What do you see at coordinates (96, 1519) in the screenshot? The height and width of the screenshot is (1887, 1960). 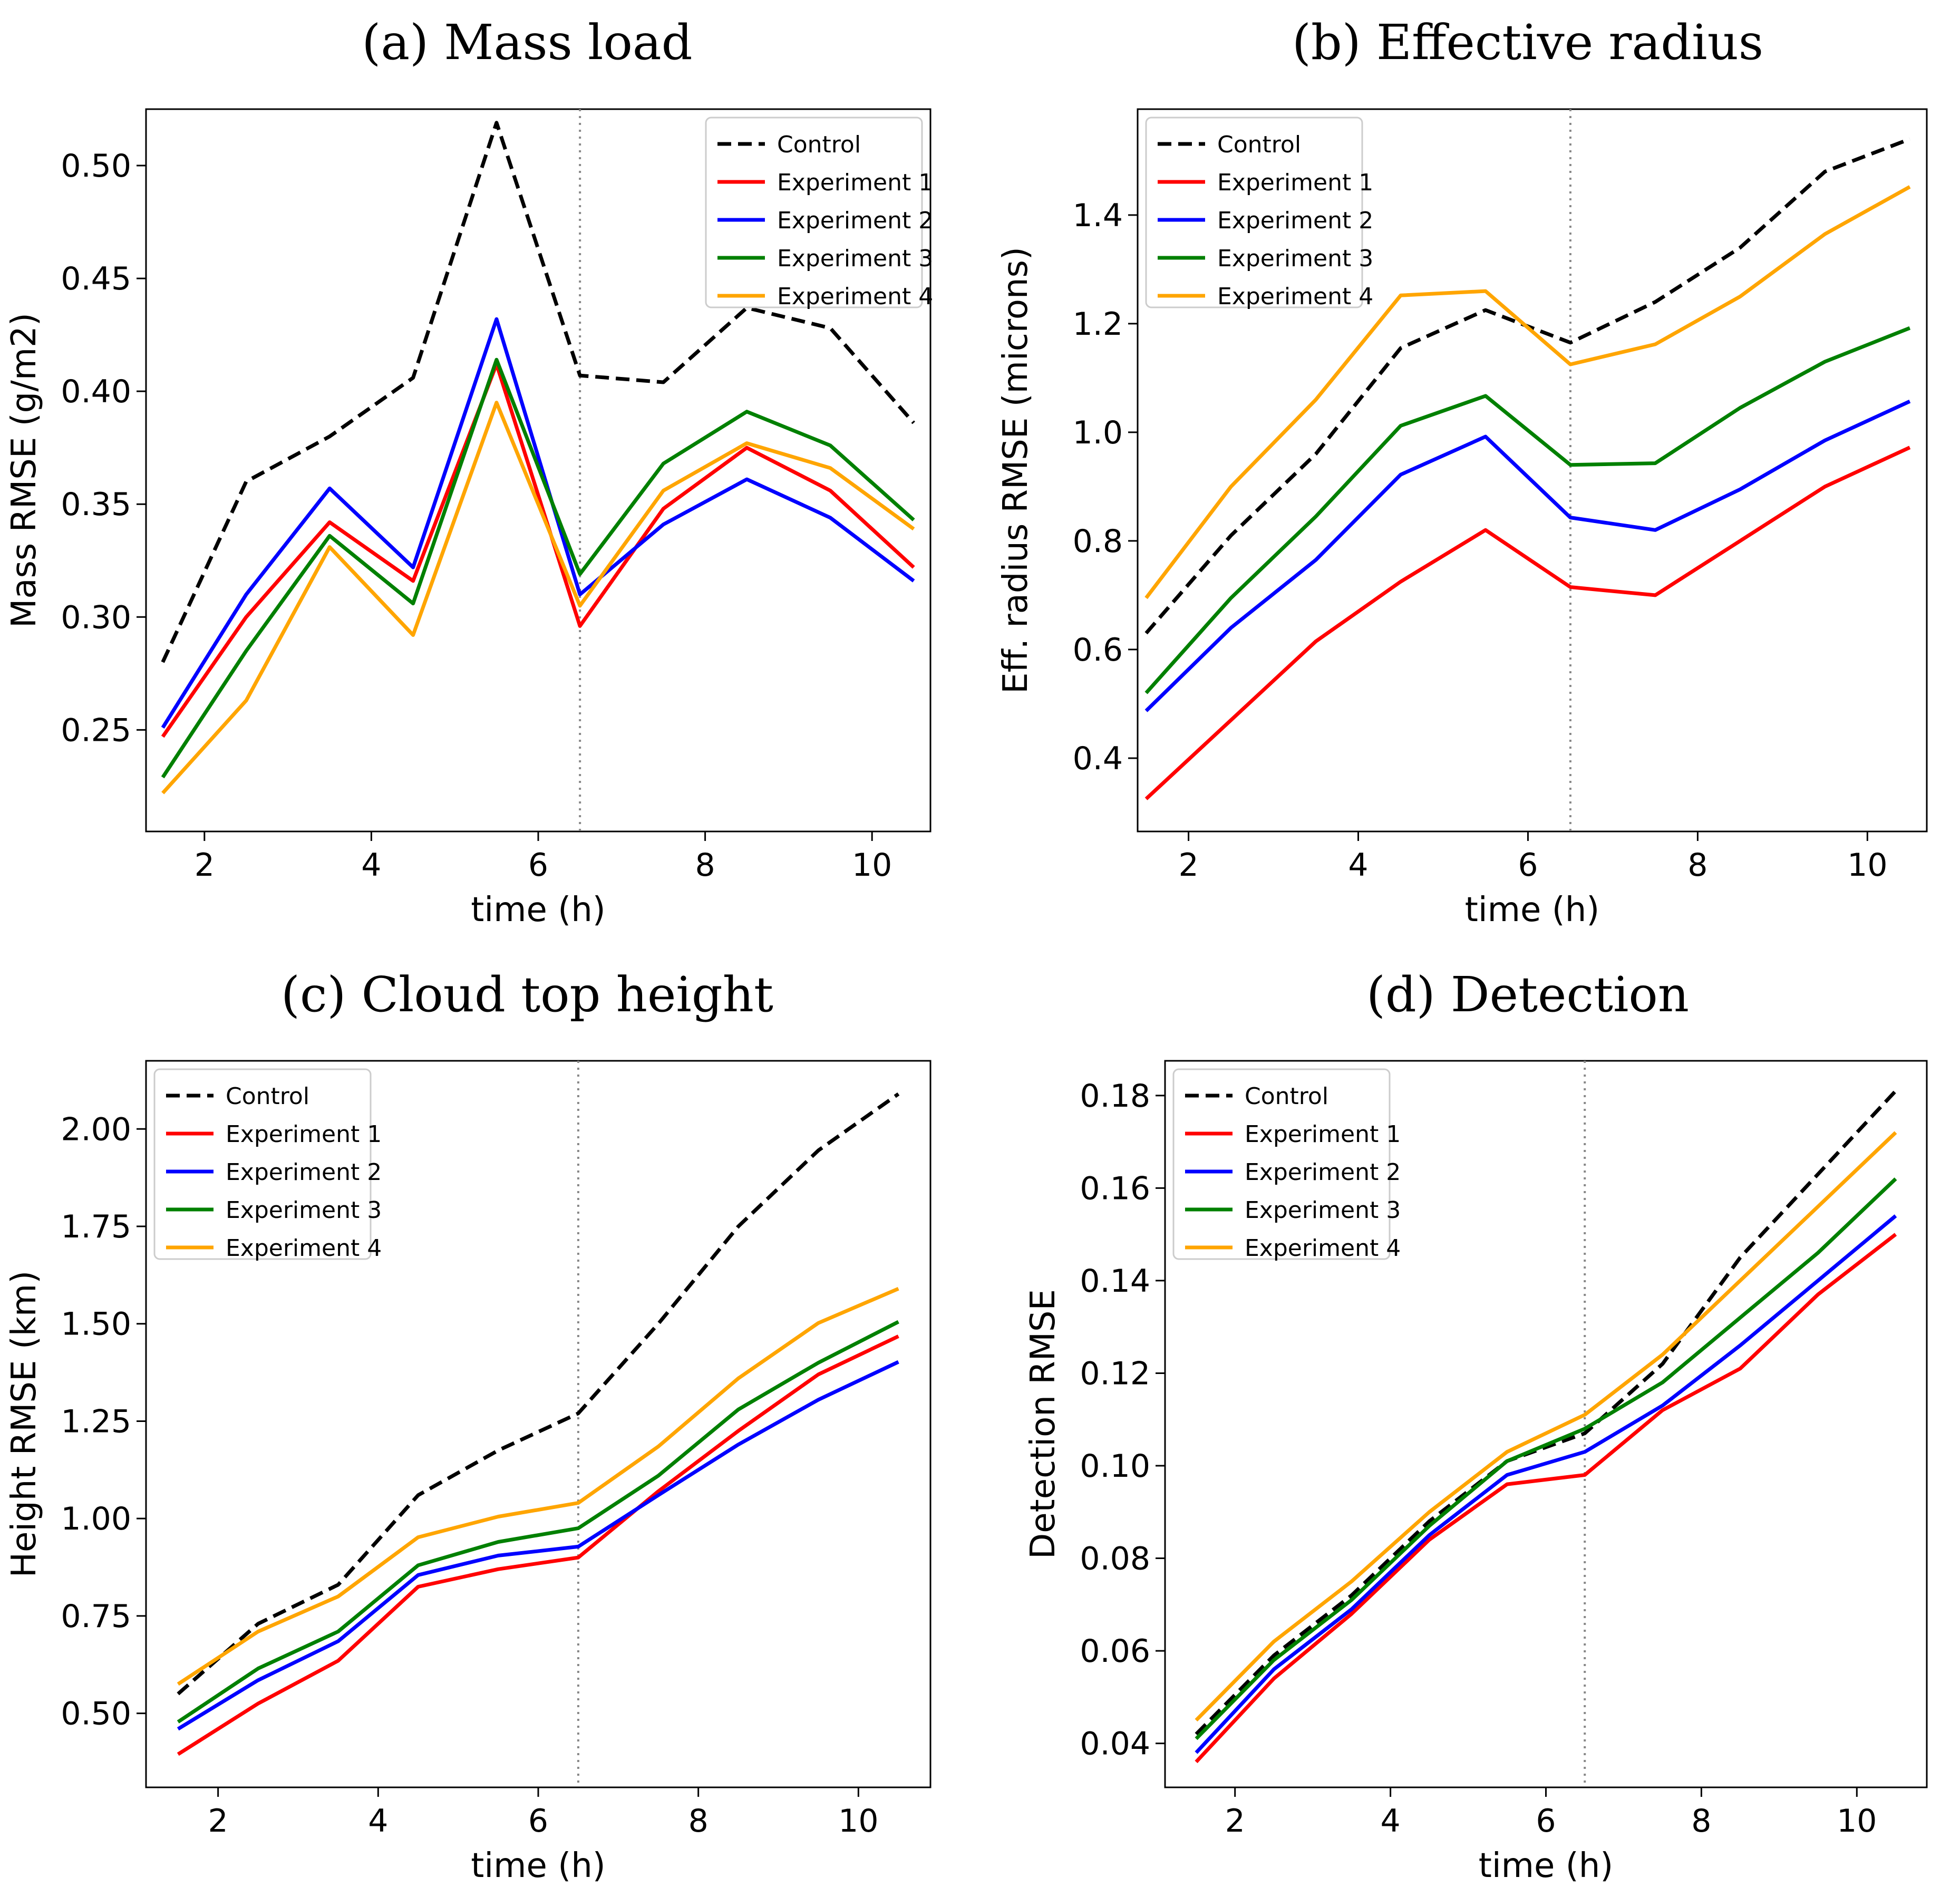 I see `y-tick-label: 1.00` at bounding box center [96, 1519].